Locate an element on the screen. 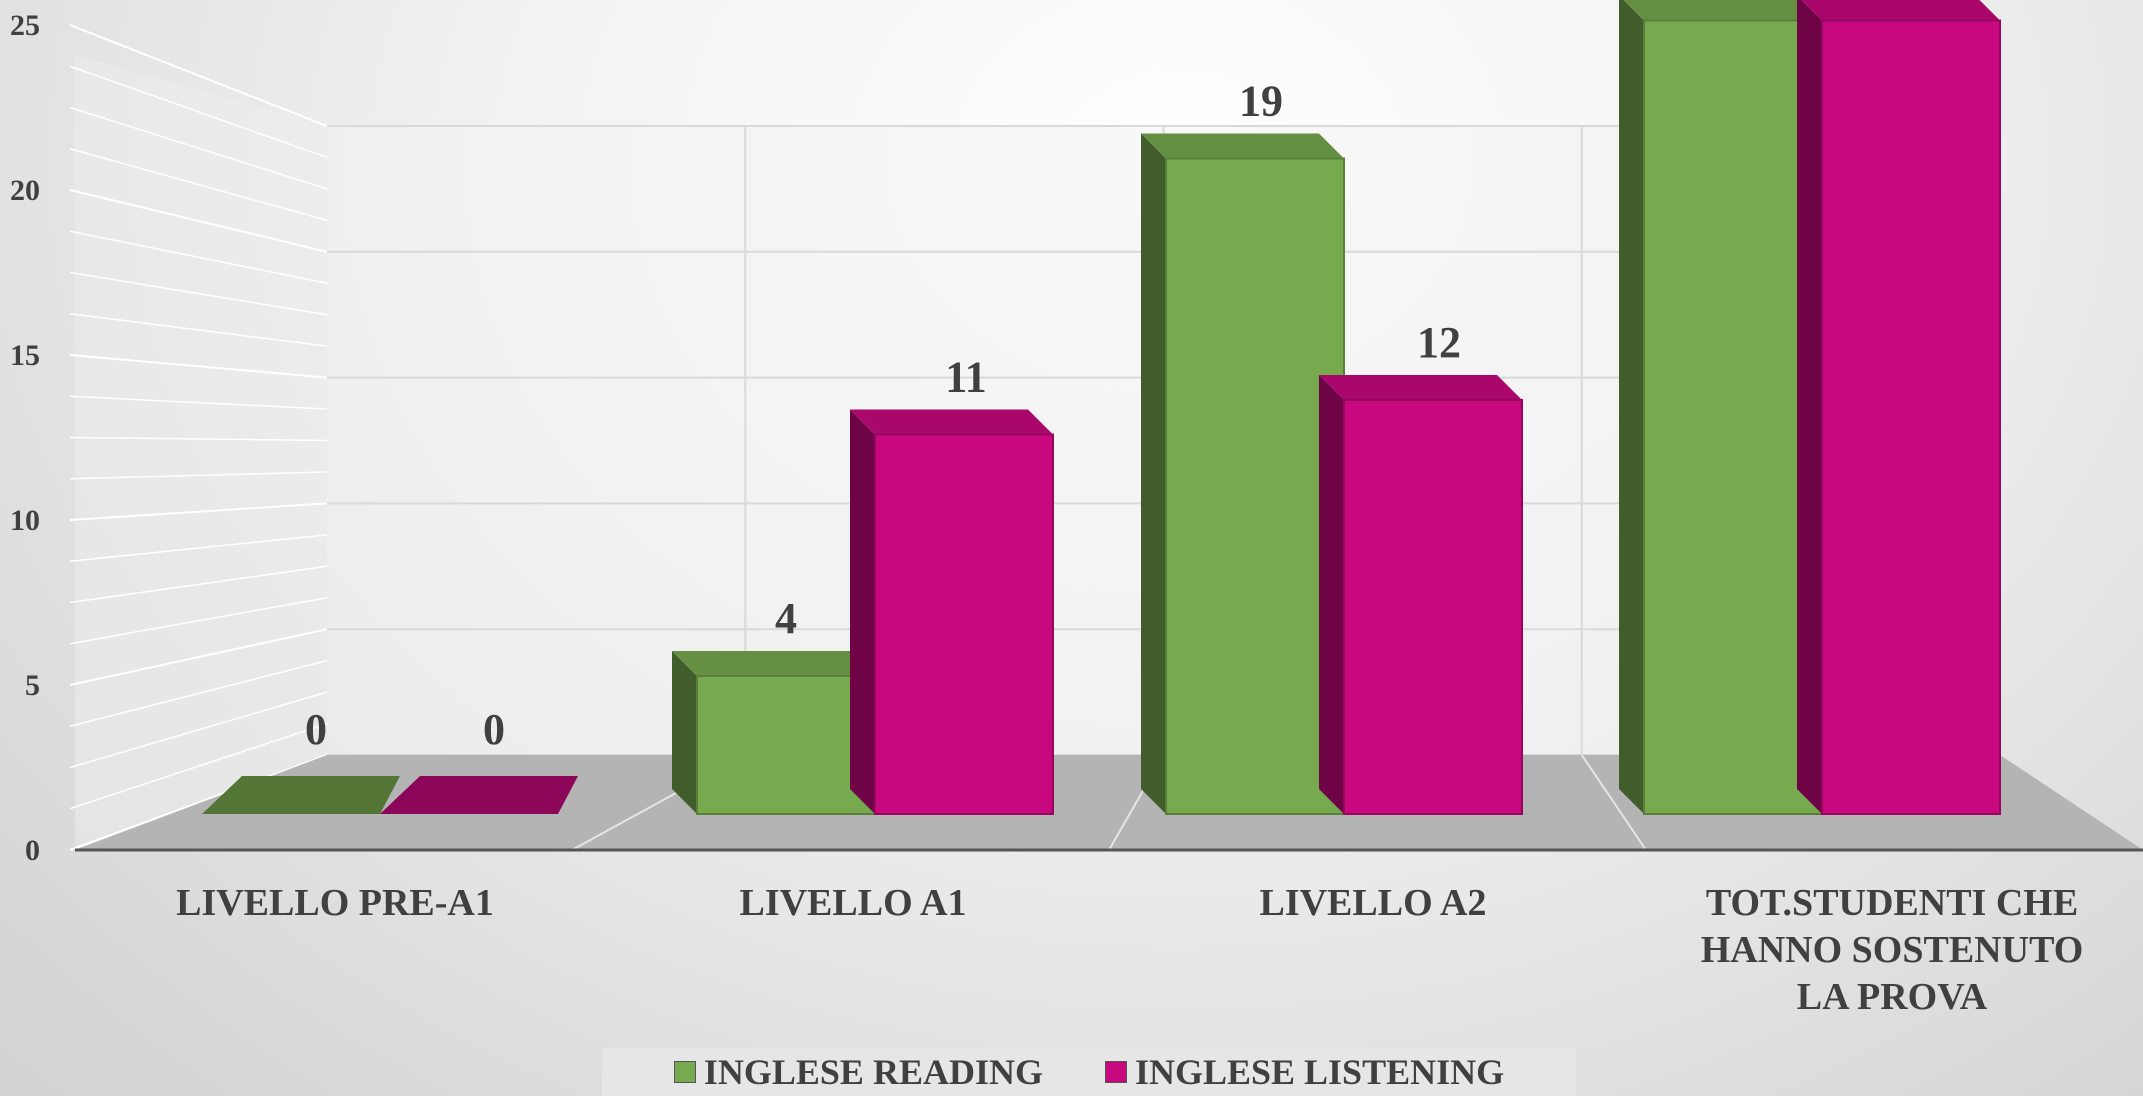 This screenshot has width=2143, height=1096. y-tick-label: 15 is located at coordinates (25, 355).